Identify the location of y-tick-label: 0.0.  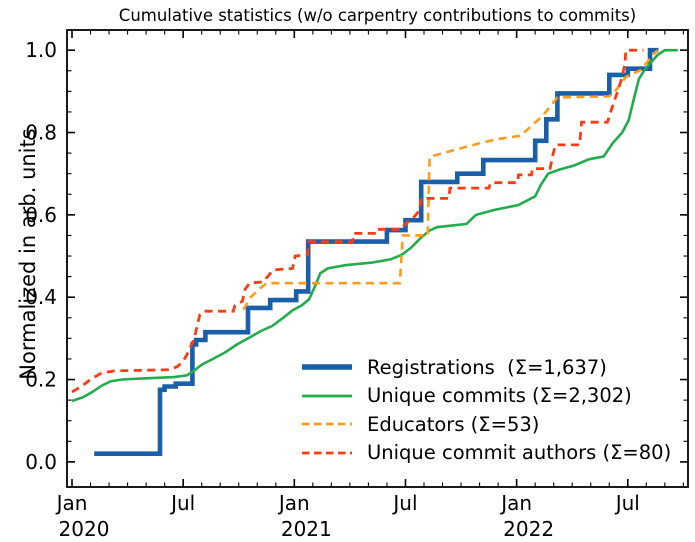
(41, 462).